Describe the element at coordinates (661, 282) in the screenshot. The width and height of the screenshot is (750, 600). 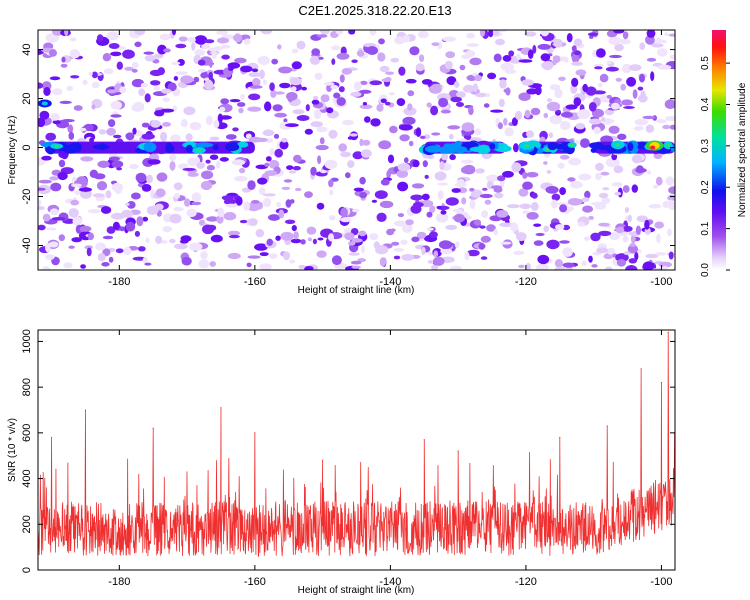
I see `spectrogram-xtick-label: -100` at that location.